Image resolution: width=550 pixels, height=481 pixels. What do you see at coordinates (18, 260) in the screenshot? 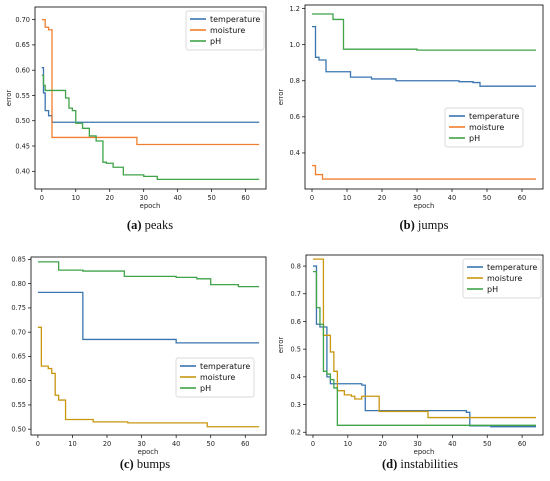
I see `y-tick-label: 0.85` at bounding box center [18, 260].